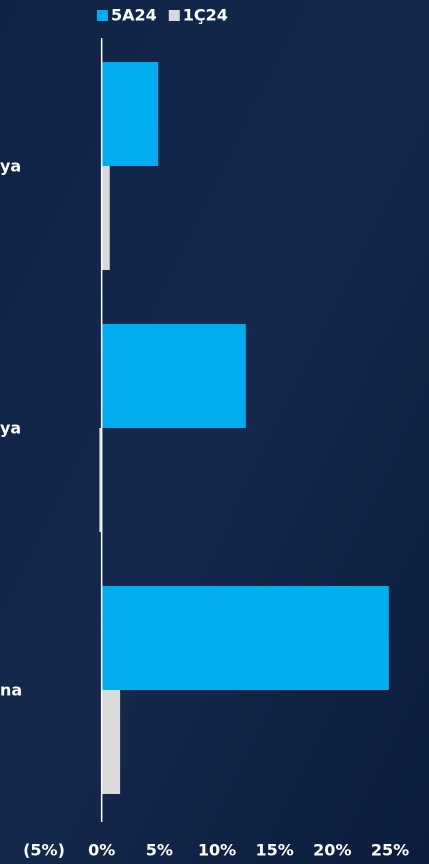  I want to click on x-tick-label: 25%, so click(390, 850).